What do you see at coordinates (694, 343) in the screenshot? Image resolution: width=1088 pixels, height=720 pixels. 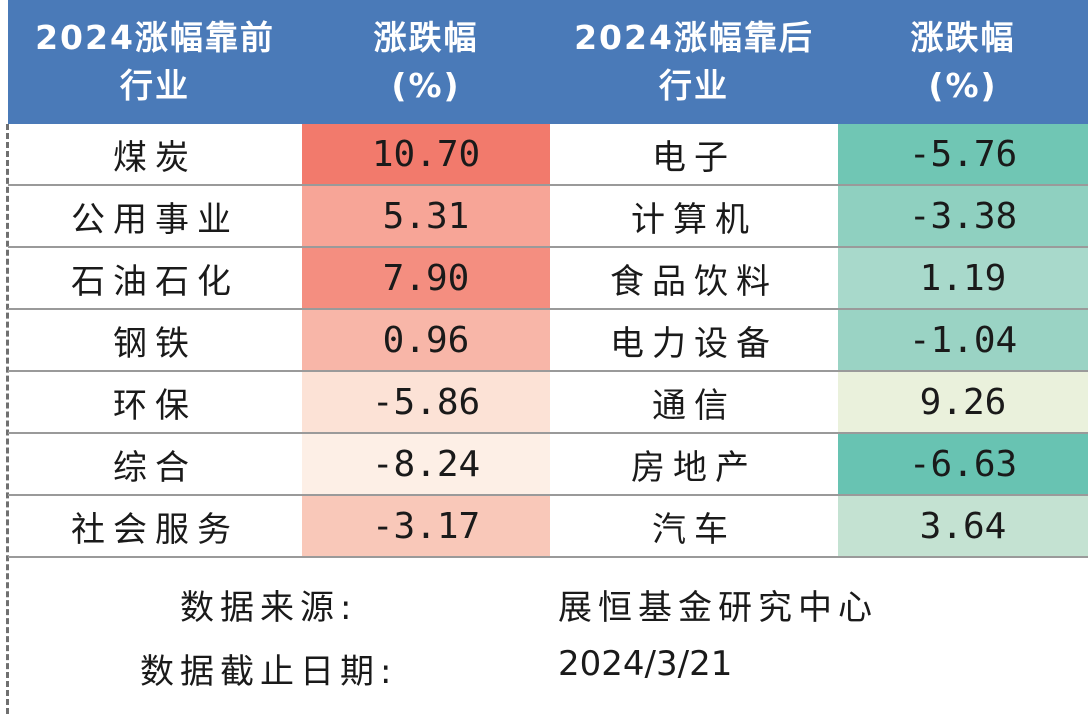 I see `bottom-industry-cell: 电力设备` at bounding box center [694, 343].